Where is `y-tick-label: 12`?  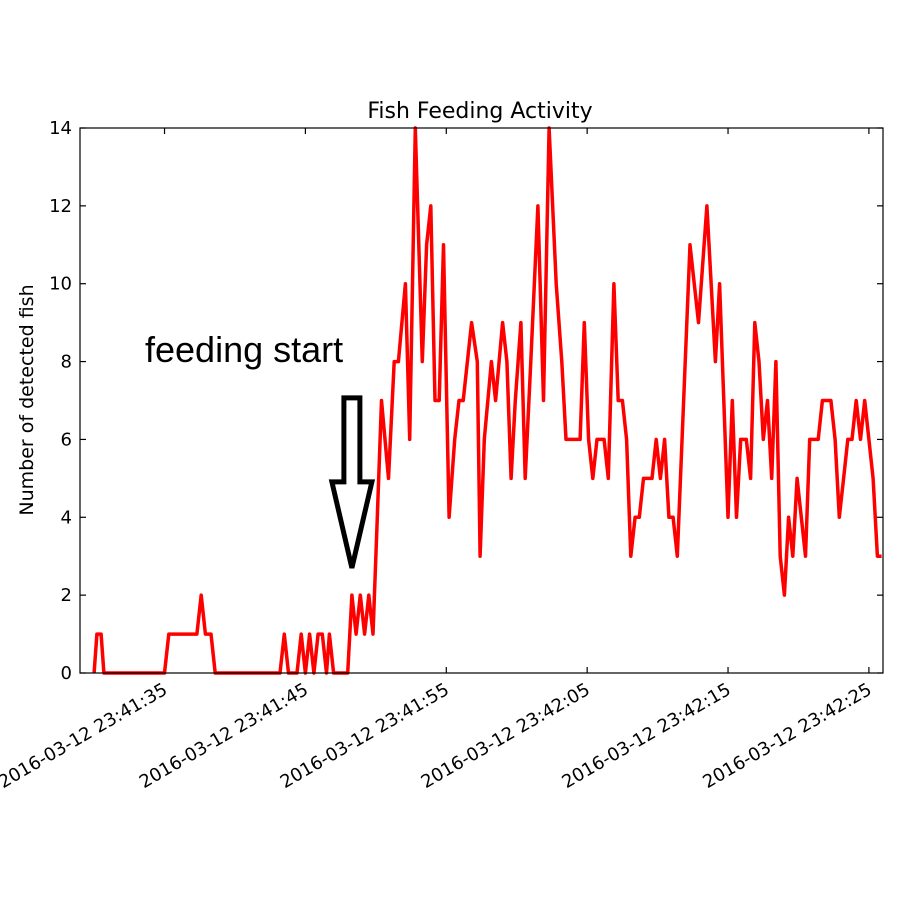 y-tick-label: 12 is located at coordinates (60, 206).